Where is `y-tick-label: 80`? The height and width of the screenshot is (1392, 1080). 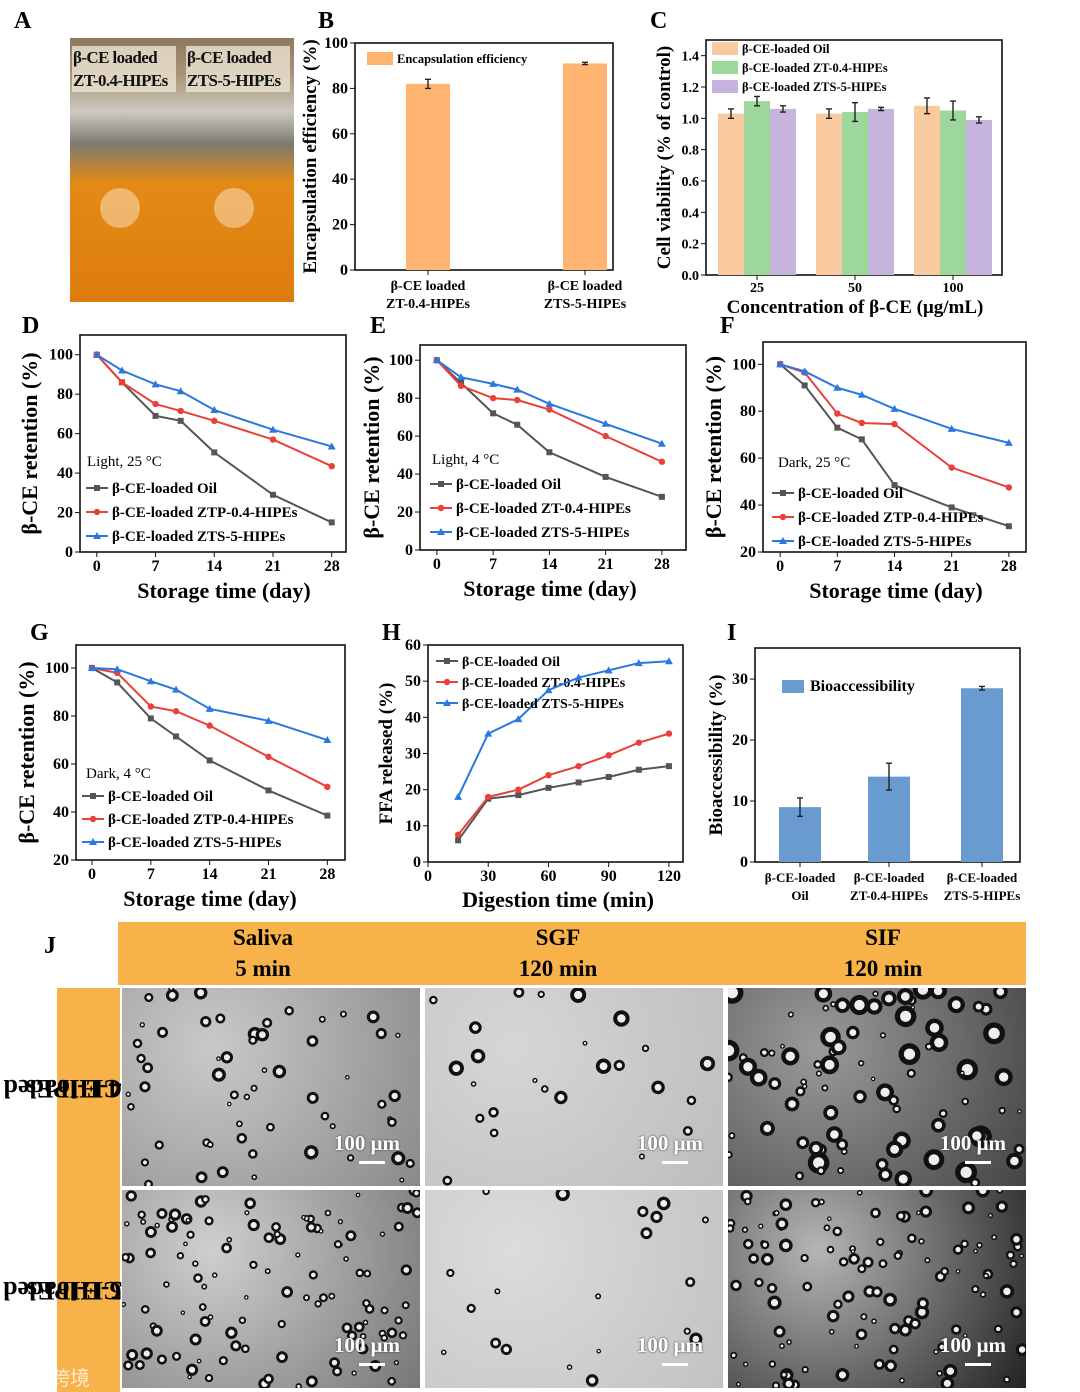 y-tick-label: 80 is located at coordinates (61, 716).